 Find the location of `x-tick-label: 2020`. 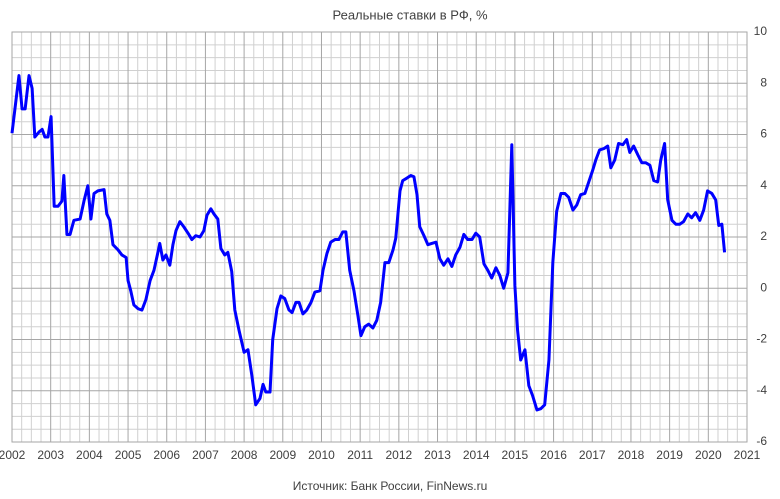

x-tick-label: 2020 is located at coordinates (708, 455).